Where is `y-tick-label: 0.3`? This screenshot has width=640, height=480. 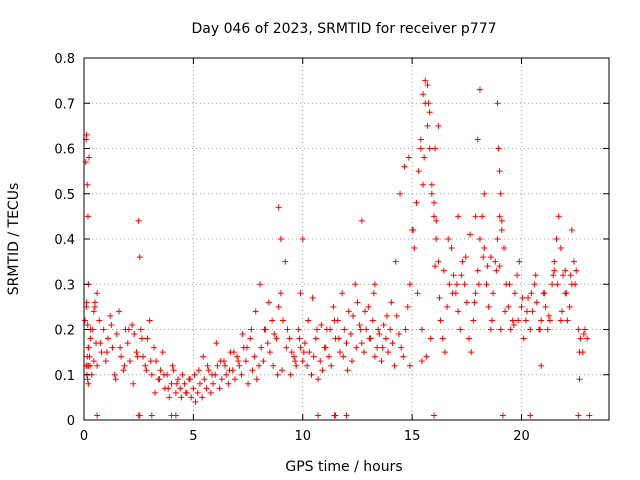
y-tick-label: 0.3 is located at coordinates (64, 285).